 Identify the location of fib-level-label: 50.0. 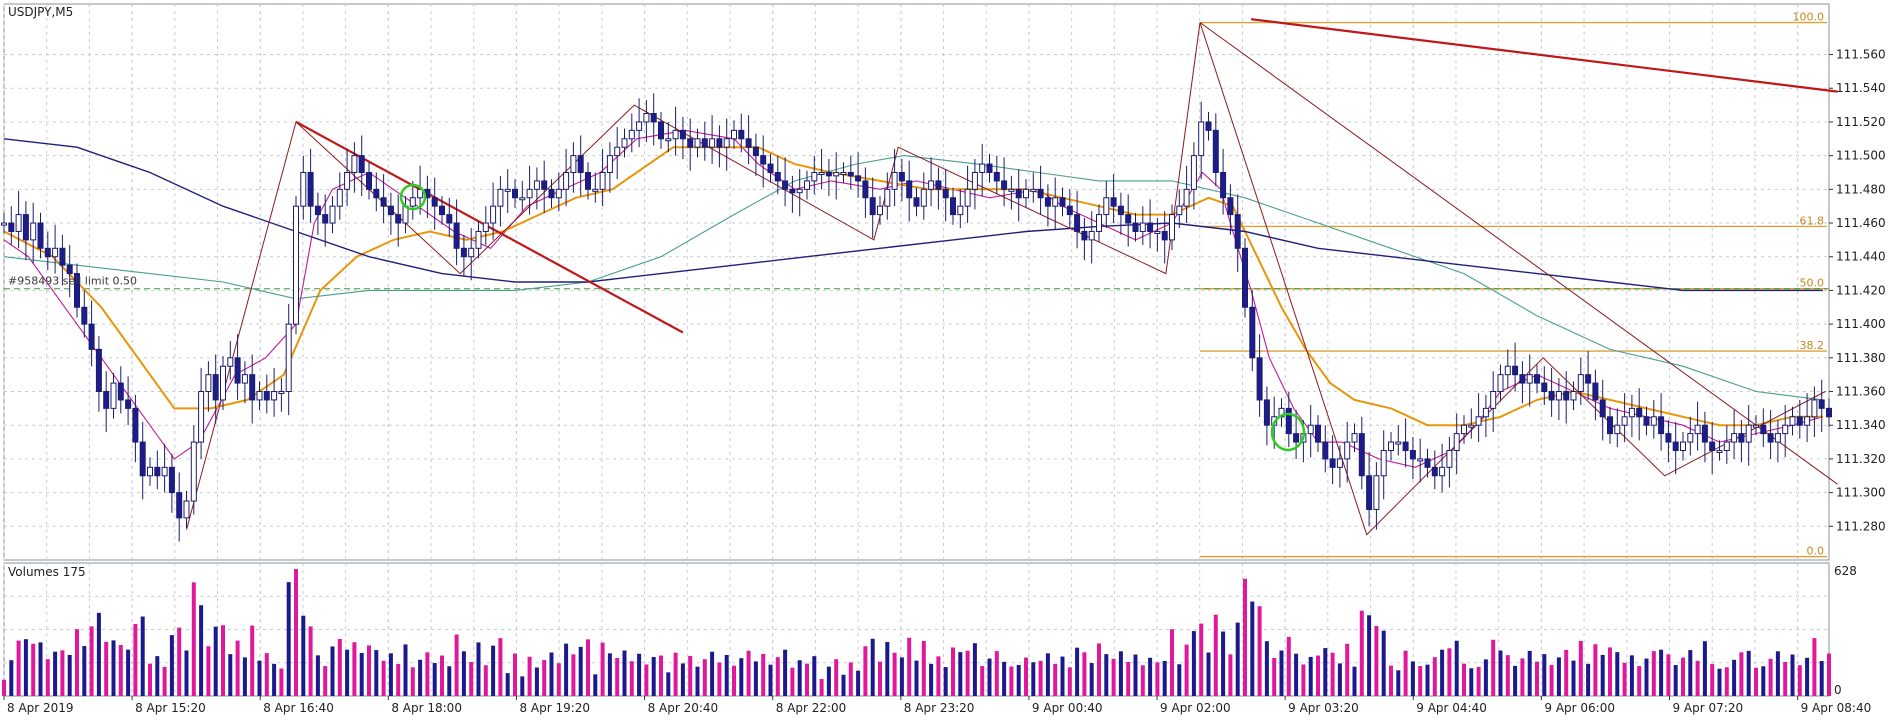
(1812, 283).